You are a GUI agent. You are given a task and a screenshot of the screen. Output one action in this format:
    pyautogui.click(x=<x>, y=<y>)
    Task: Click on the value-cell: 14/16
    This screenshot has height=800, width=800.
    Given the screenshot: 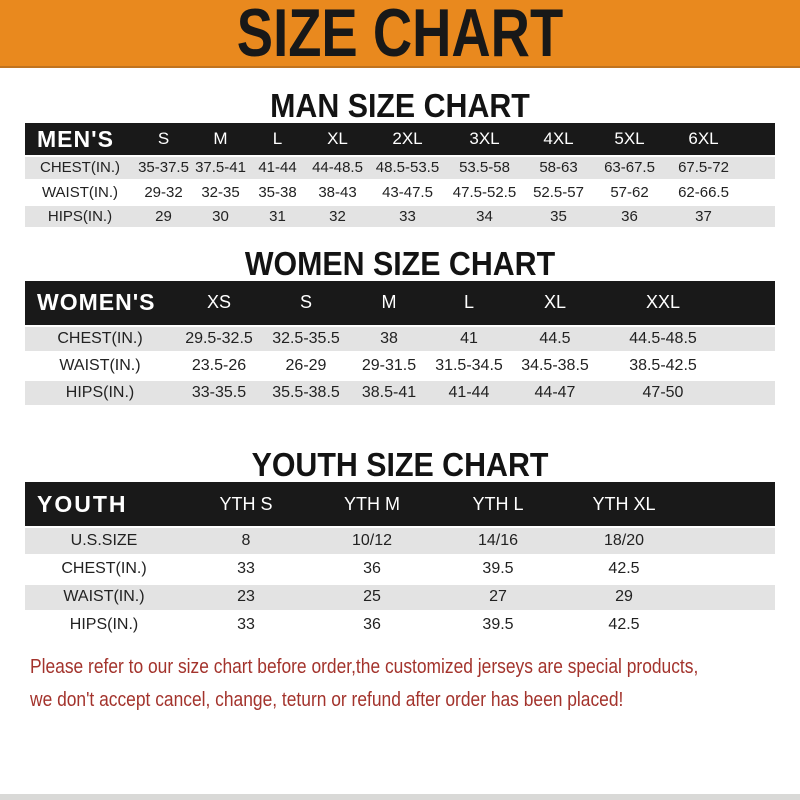 What is the action you would take?
    pyautogui.click(x=498, y=542)
    